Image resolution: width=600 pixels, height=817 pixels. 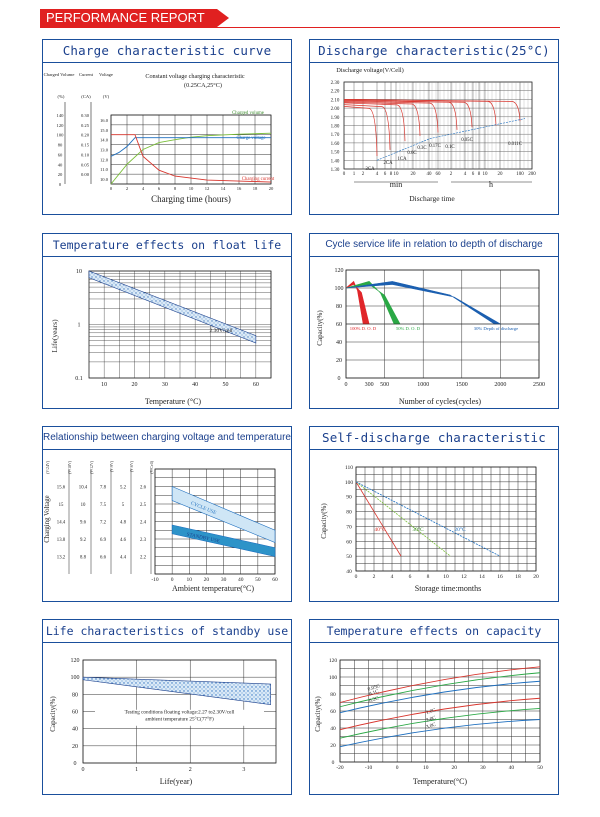 What do you see at coordinates (403, 519) in the screenshot?
I see `self-discharge-line` at bounding box center [403, 519].